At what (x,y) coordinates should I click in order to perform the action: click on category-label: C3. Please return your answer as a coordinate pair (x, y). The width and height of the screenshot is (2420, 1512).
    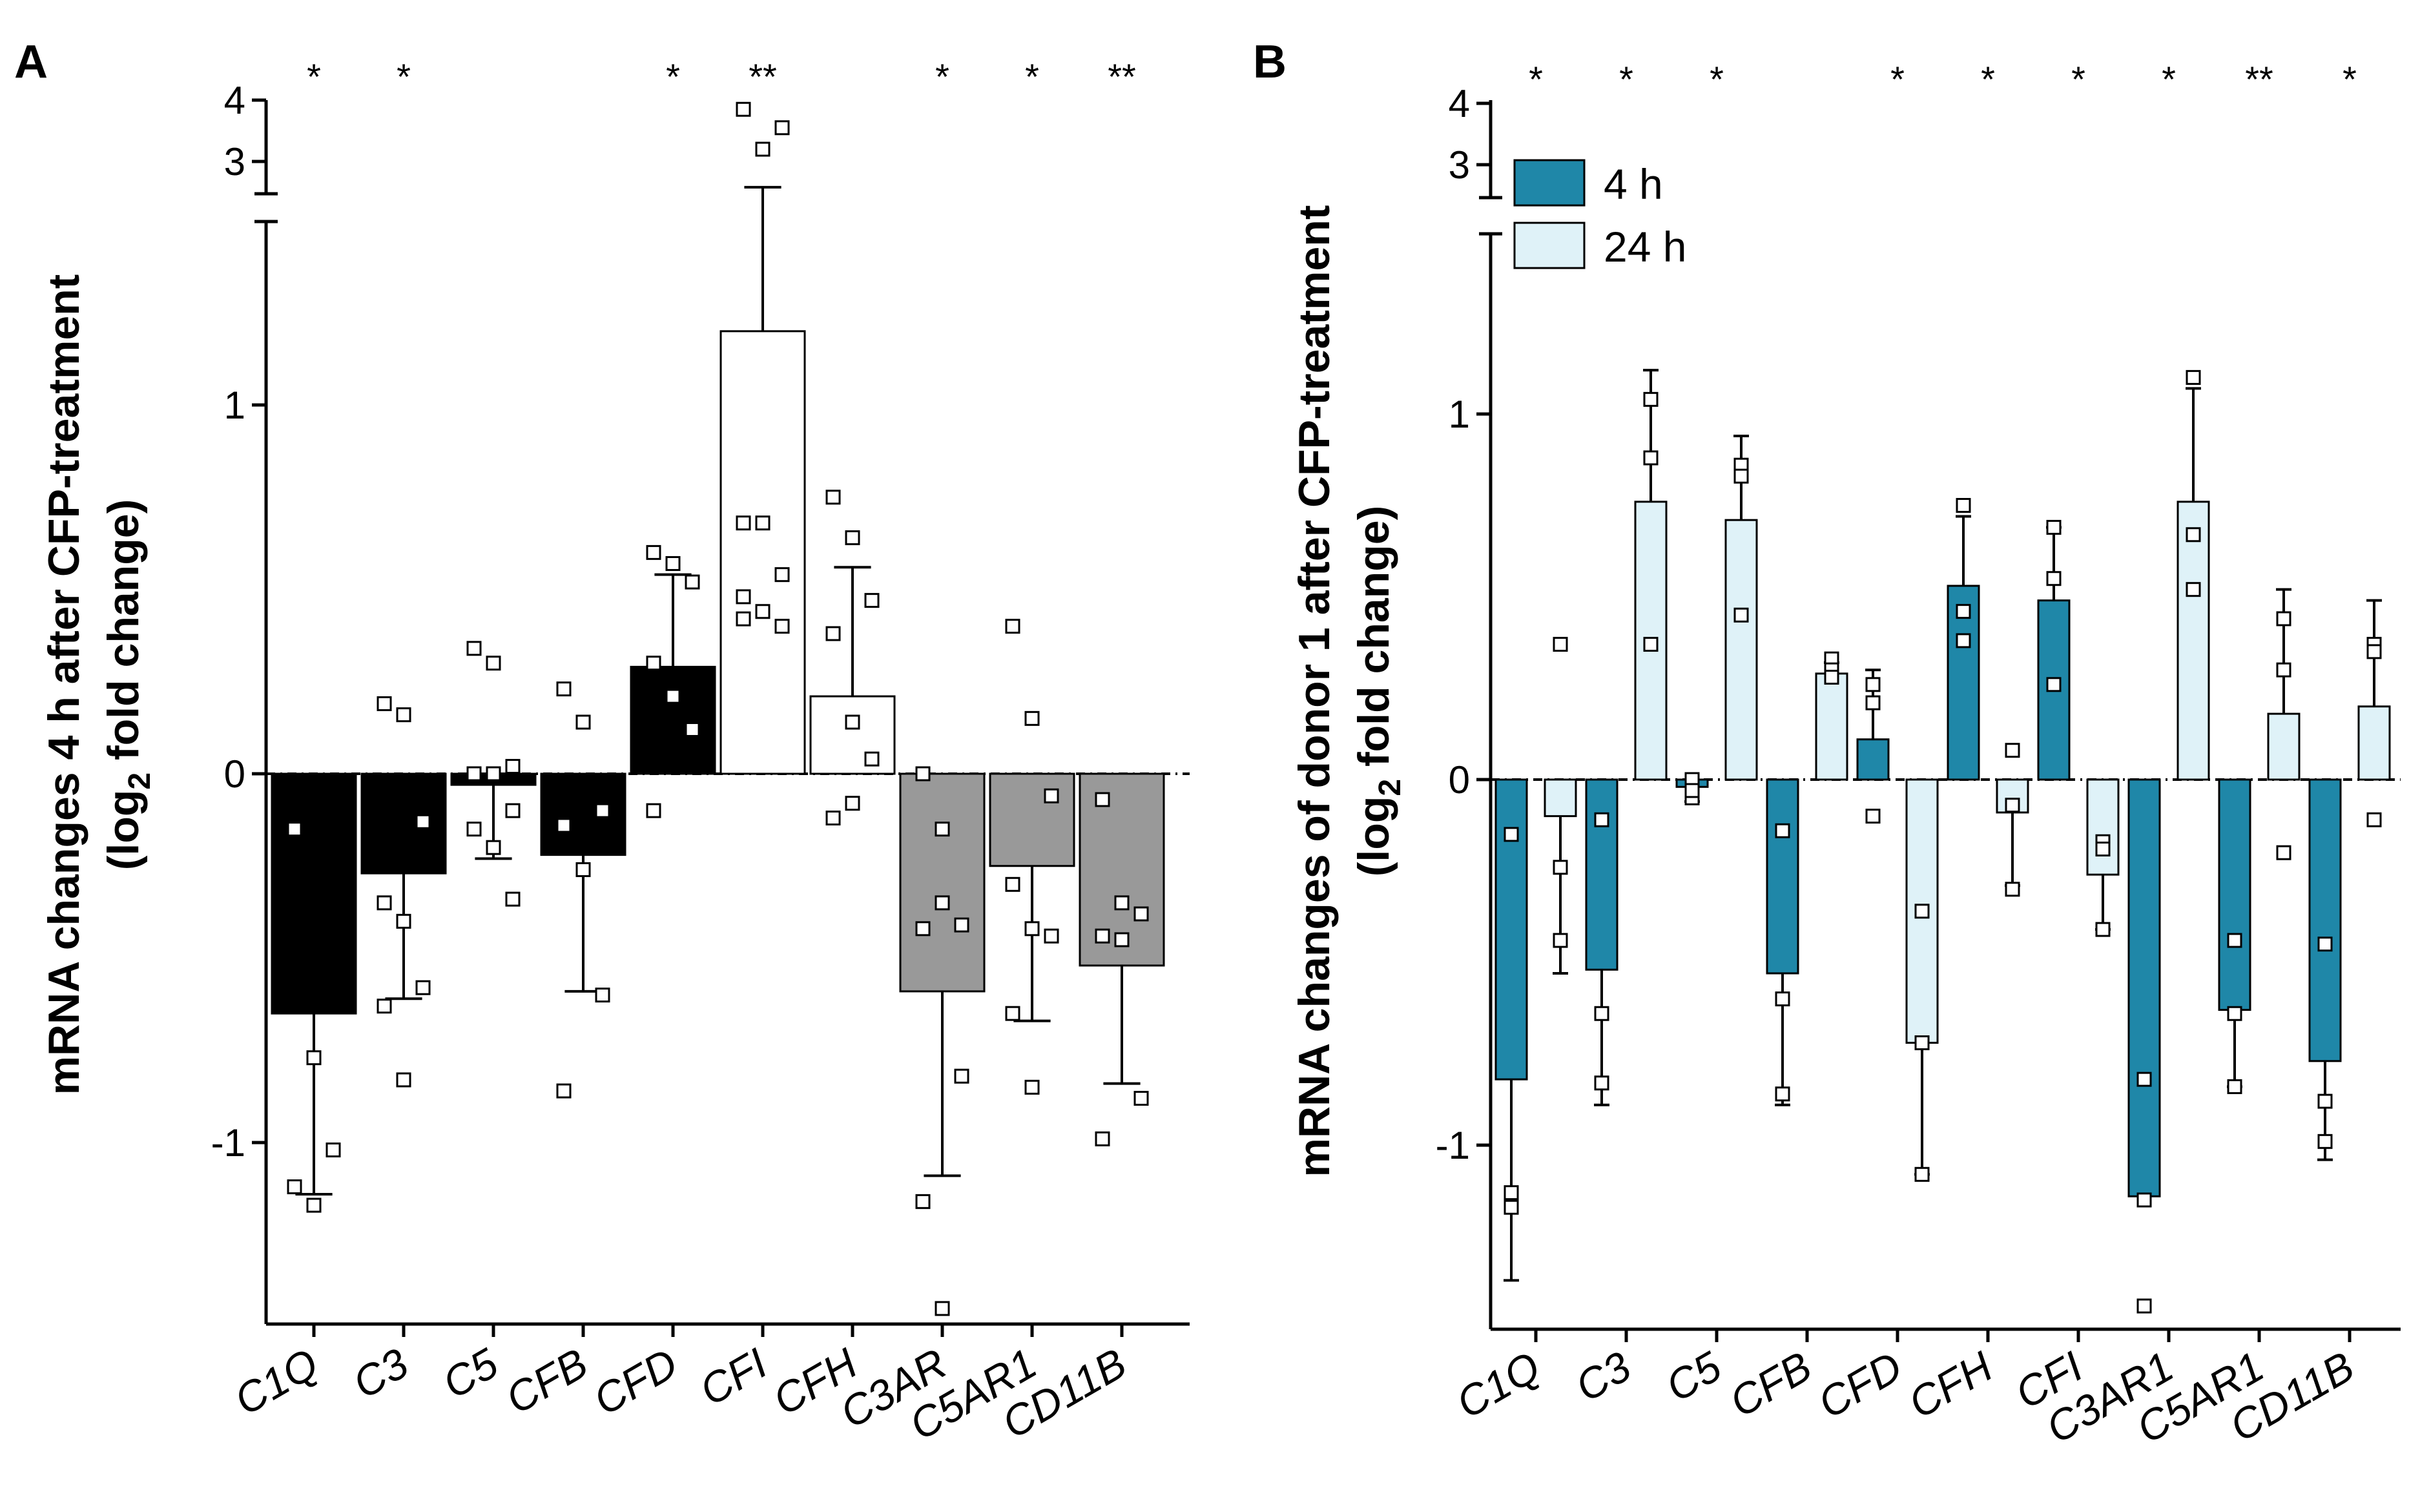
    Looking at the image, I should click on (380, 1373).